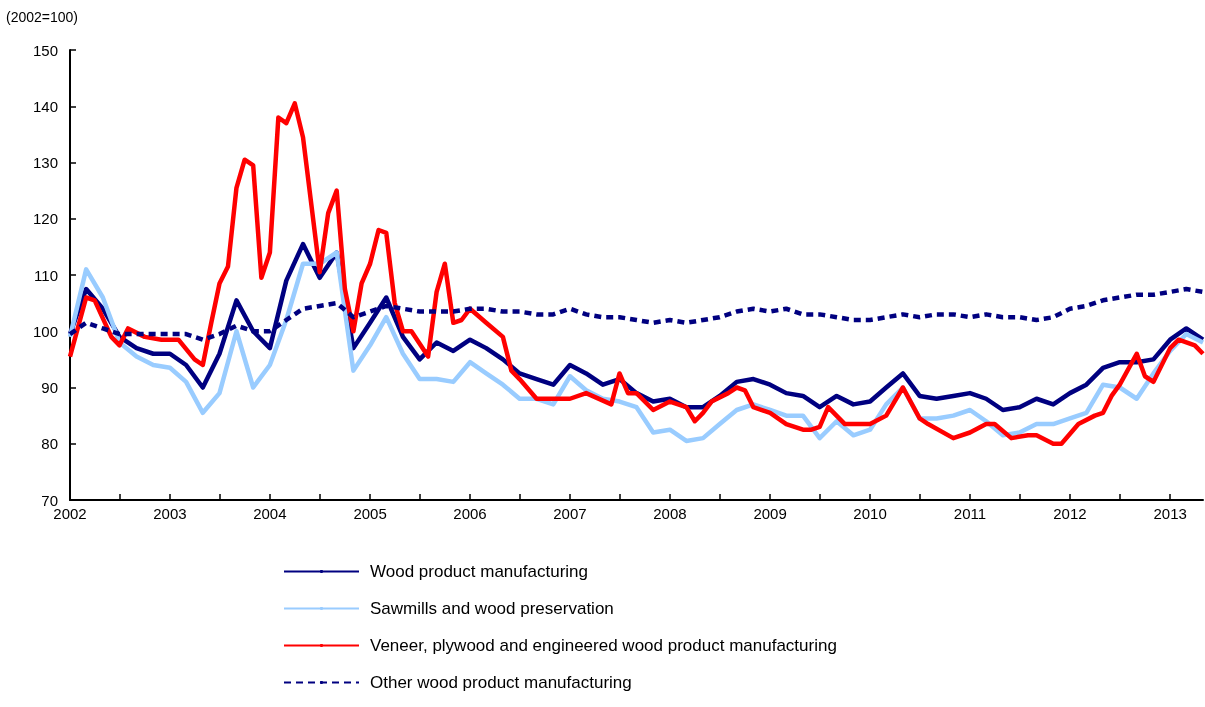 The width and height of the screenshot is (1205, 707). What do you see at coordinates (492, 608) in the screenshot?
I see `legend-label: Sawmills and wood preservation` at bounding box center [492, 608].